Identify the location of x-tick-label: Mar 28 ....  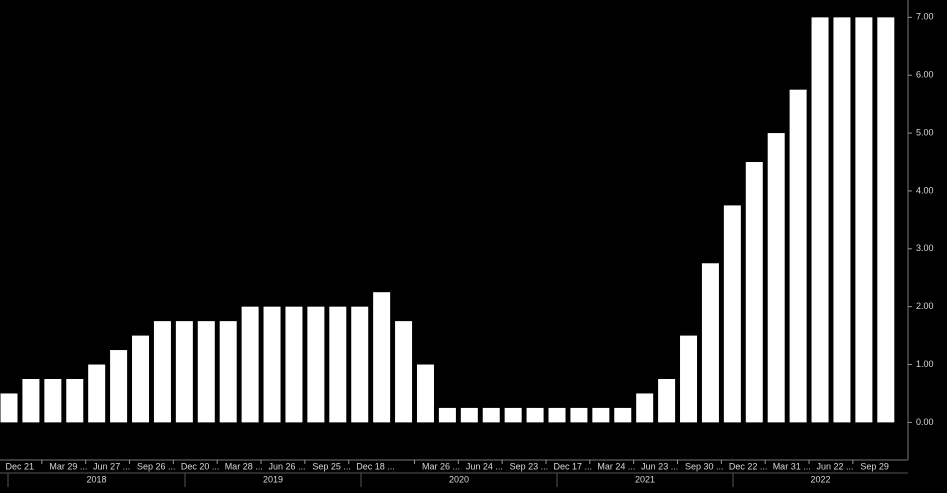
(244, 466).